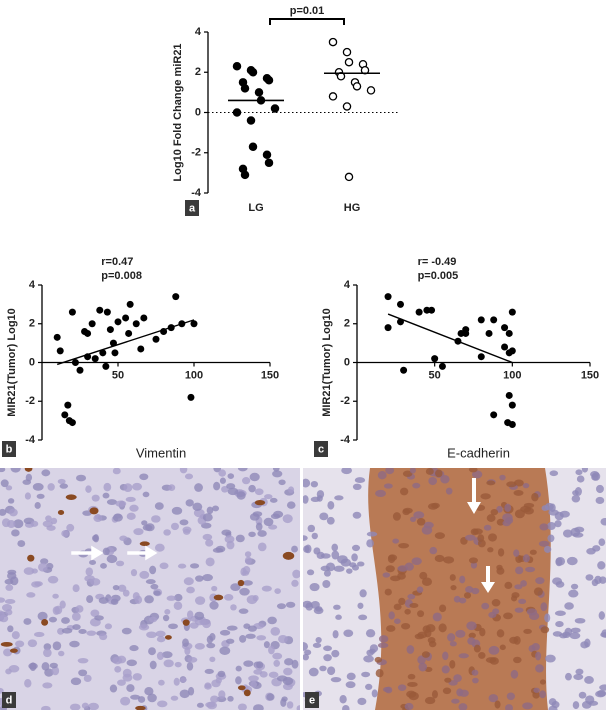  Describe the element at coordinates (450, 338) in the screenshot. I see `fit-line` at that location.